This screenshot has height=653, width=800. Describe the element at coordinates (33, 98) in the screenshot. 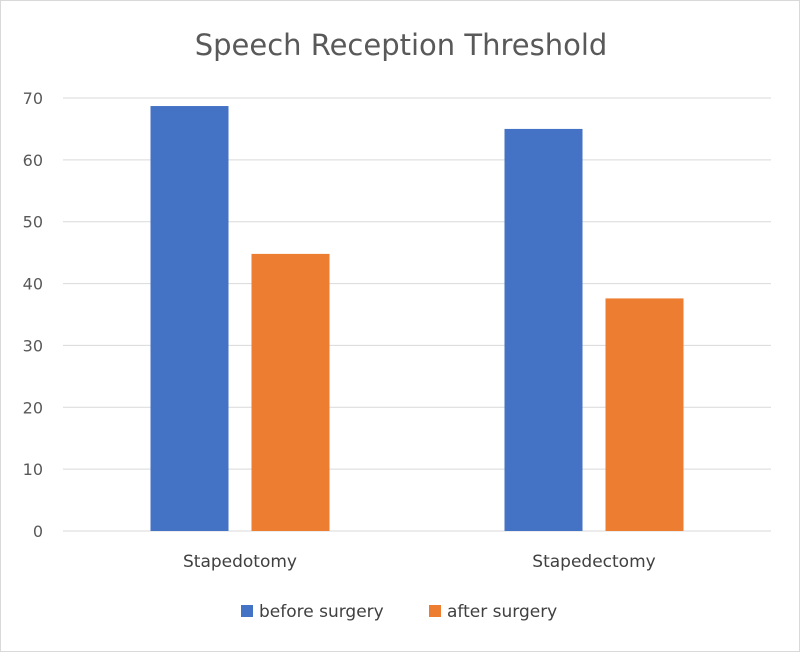

I see `y-tick-label: 70` at that location.